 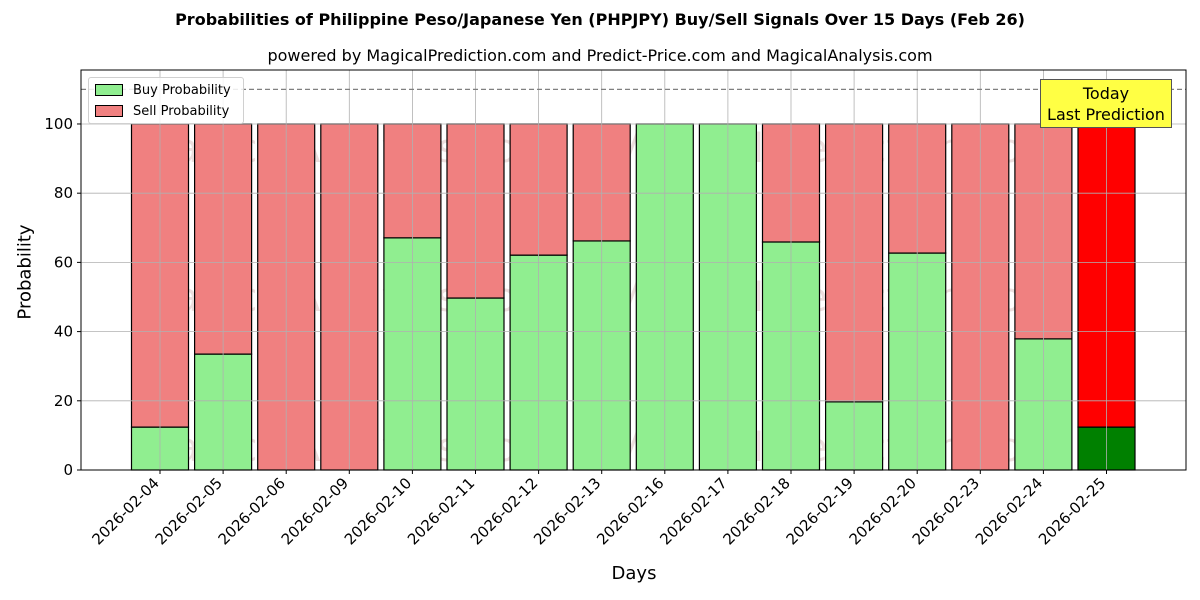 What do you see at coordinates (58, 124) in the screenshot?
I see `y-tick-label: 100` at bounding box center [58, 124].